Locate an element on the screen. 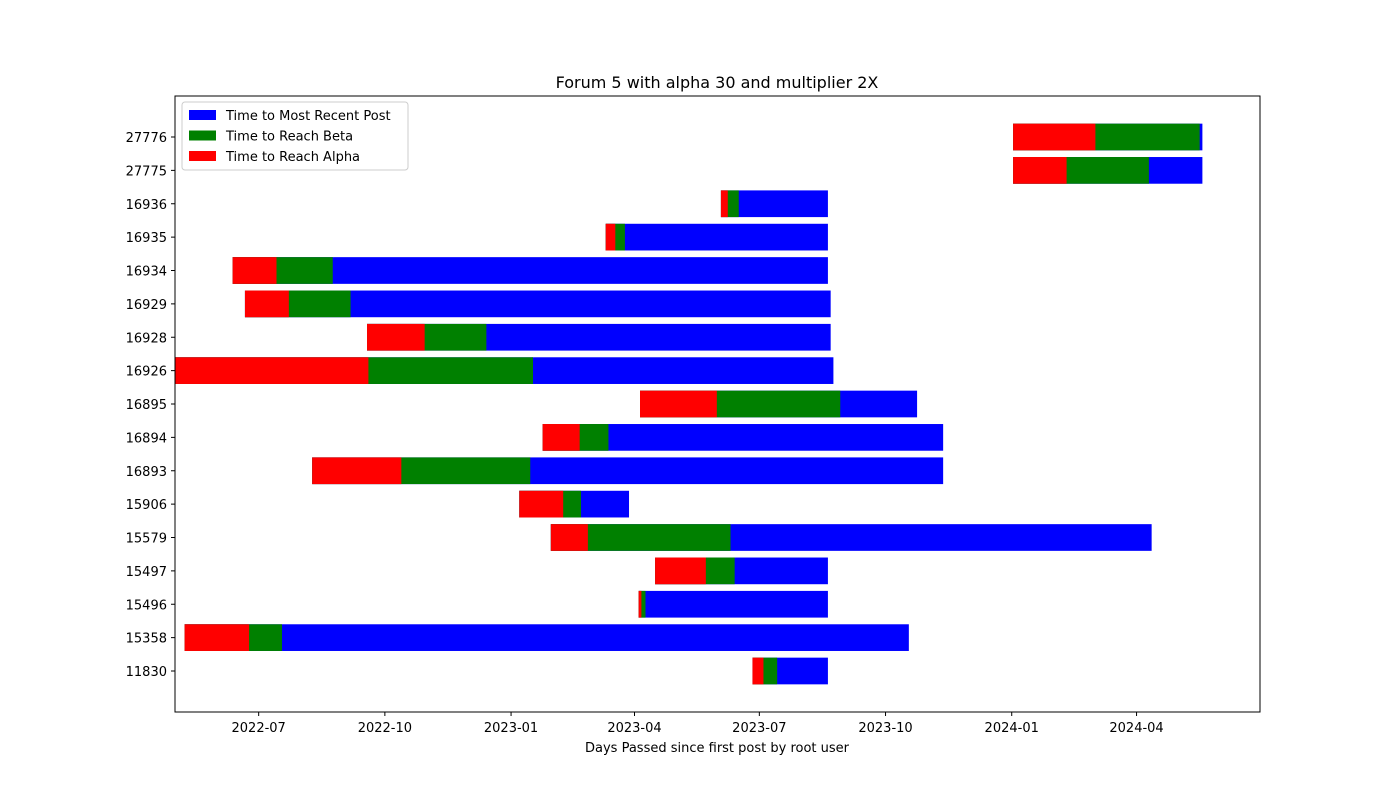  x-tick-label: 2022-10 is located at coordinates (385, 728).